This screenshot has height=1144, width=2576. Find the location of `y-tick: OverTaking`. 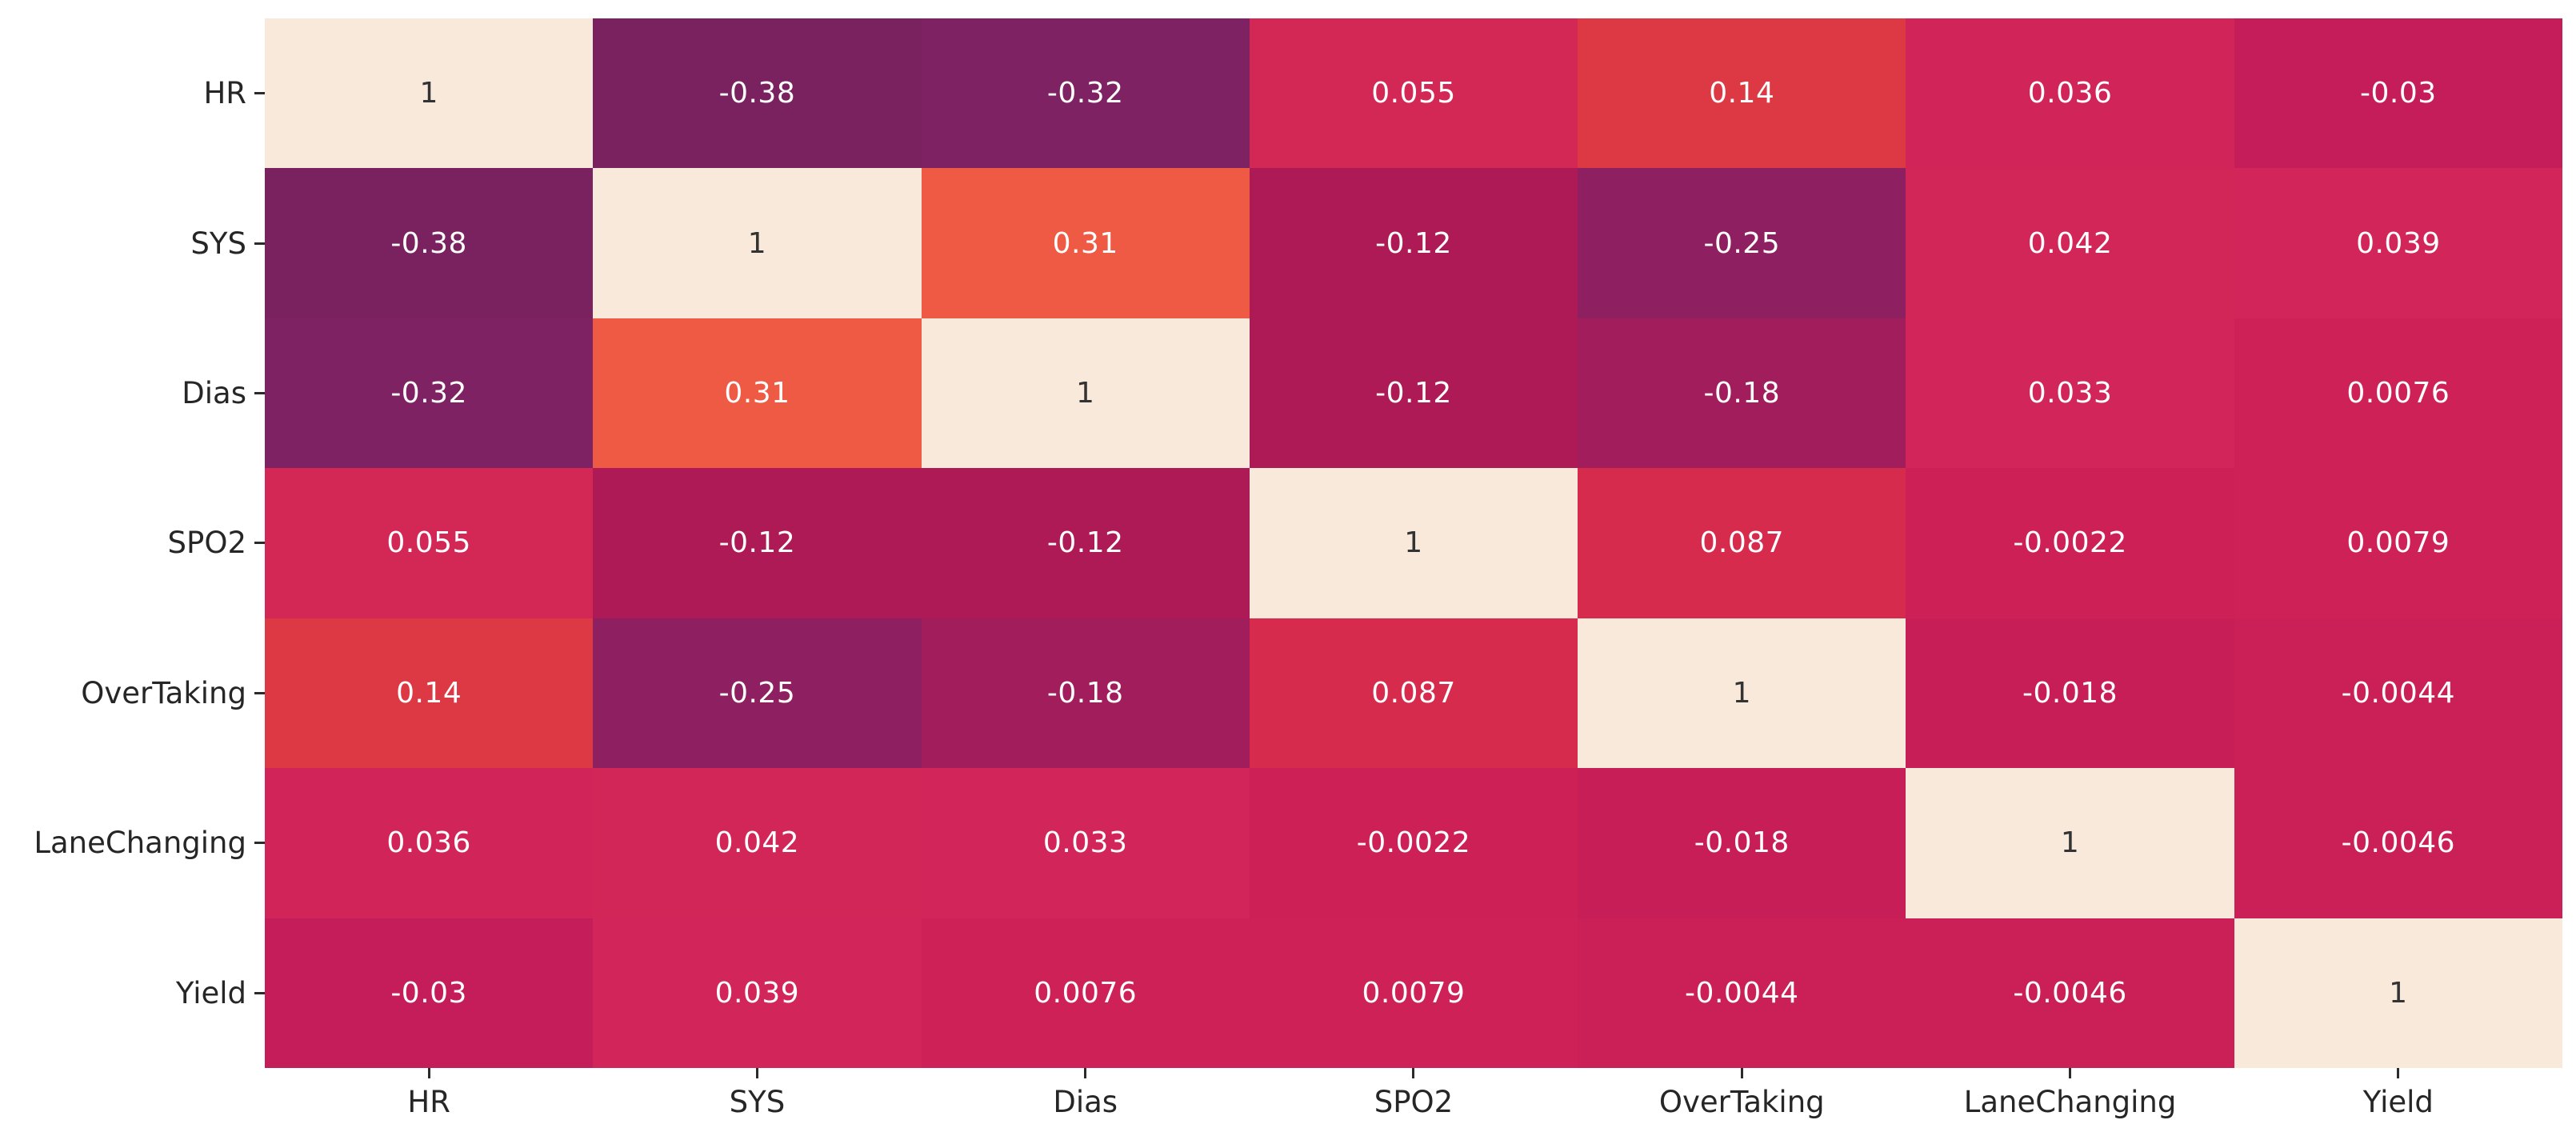

y-tick: OverTaking is located at coordinates (132, 693).